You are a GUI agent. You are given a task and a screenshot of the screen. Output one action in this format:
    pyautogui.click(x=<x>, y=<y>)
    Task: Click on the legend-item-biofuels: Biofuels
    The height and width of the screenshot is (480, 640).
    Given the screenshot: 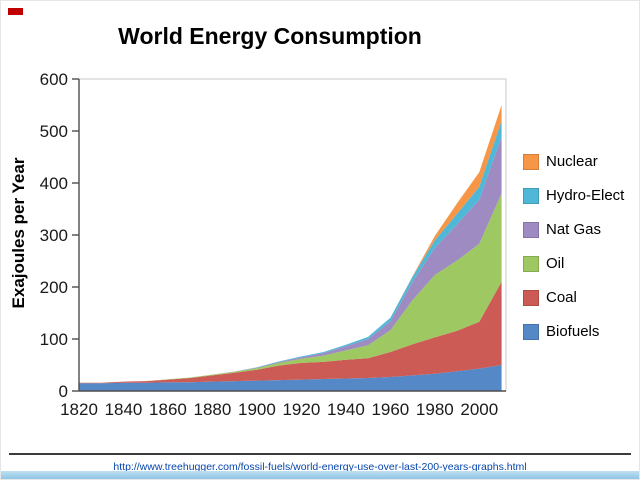 What is the action you would take?
    pyautogui.click(x=573, y=331)
    